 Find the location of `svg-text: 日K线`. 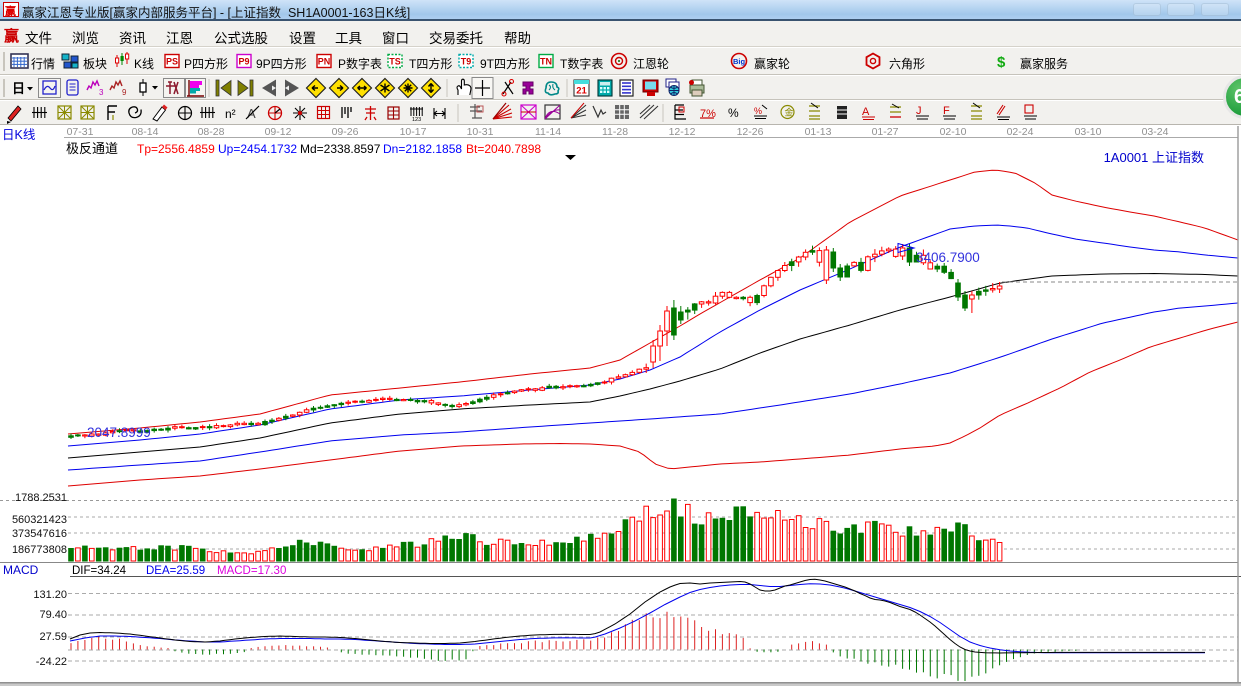

svg-text: 日K线 is located at coordinates (19, 135).